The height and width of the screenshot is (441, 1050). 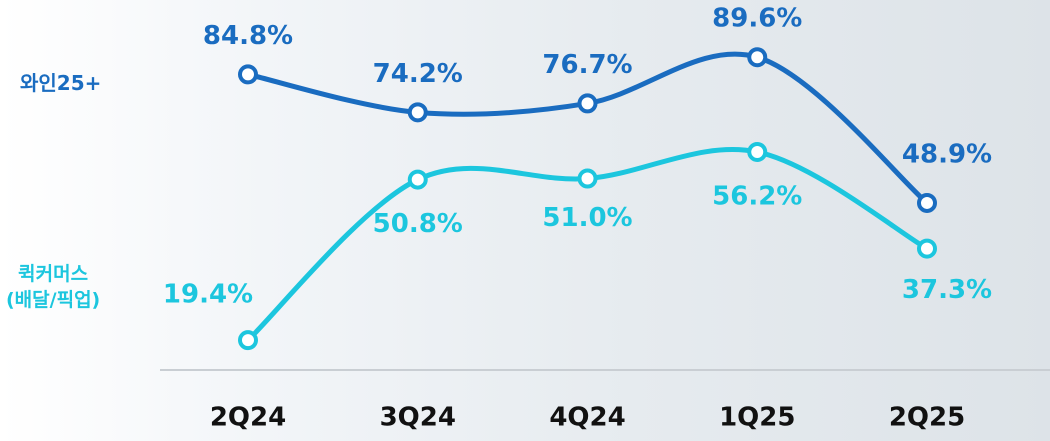 I want to click on data-label: 84.8%, so click(x=248, y=36).